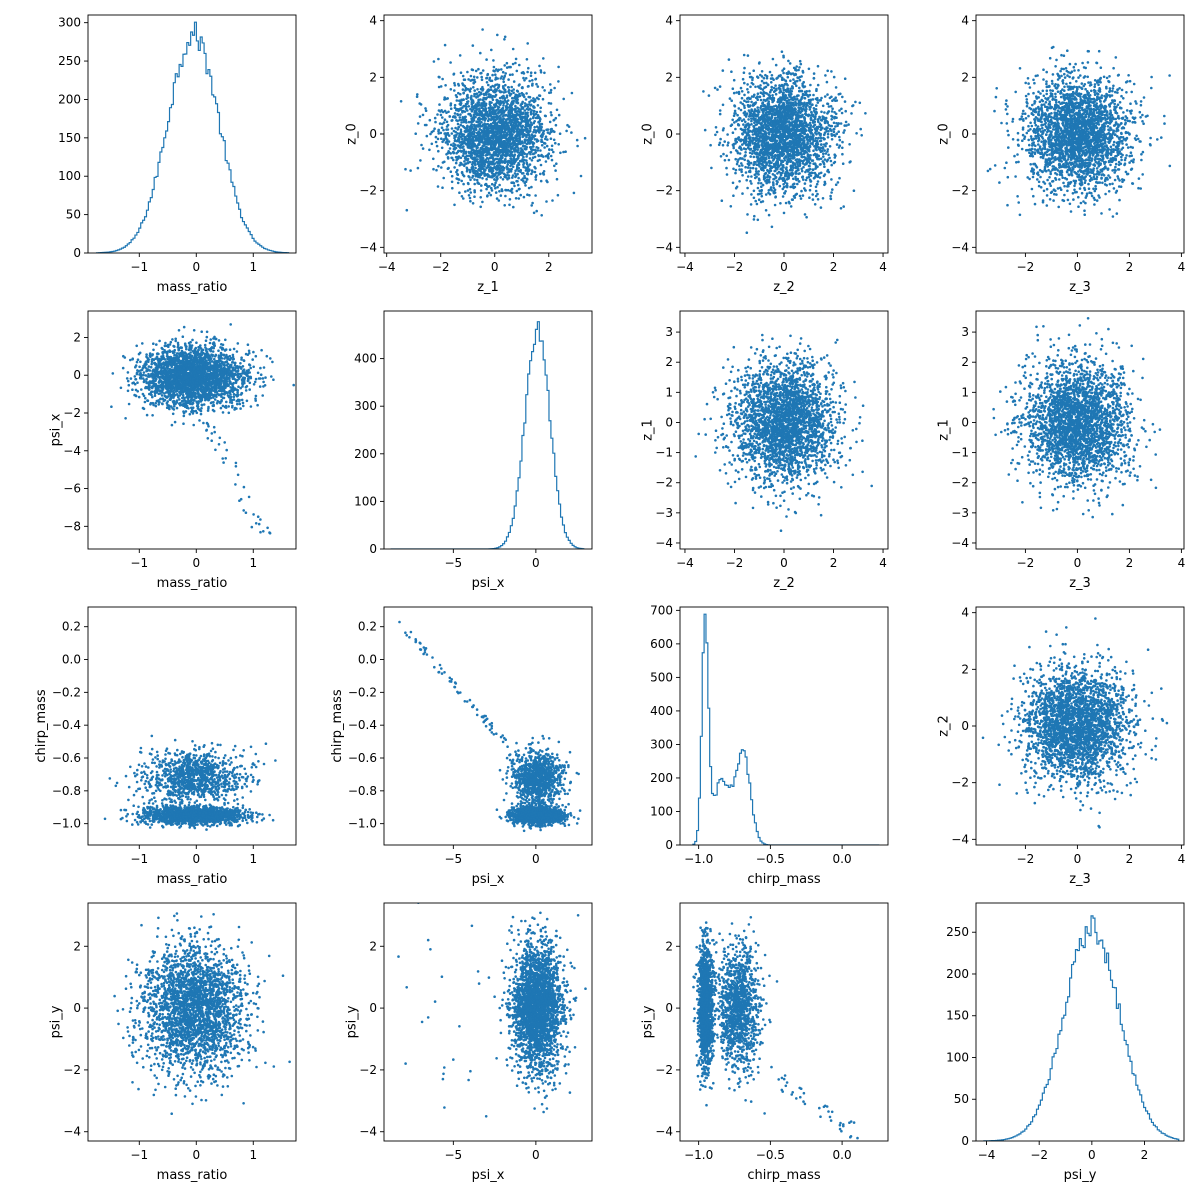 The height and width of the screenshot is (1200, 1200). Describe the element at coordinates (73, 215) in the screenshot. I see `y-tick-label: 50` at that location.